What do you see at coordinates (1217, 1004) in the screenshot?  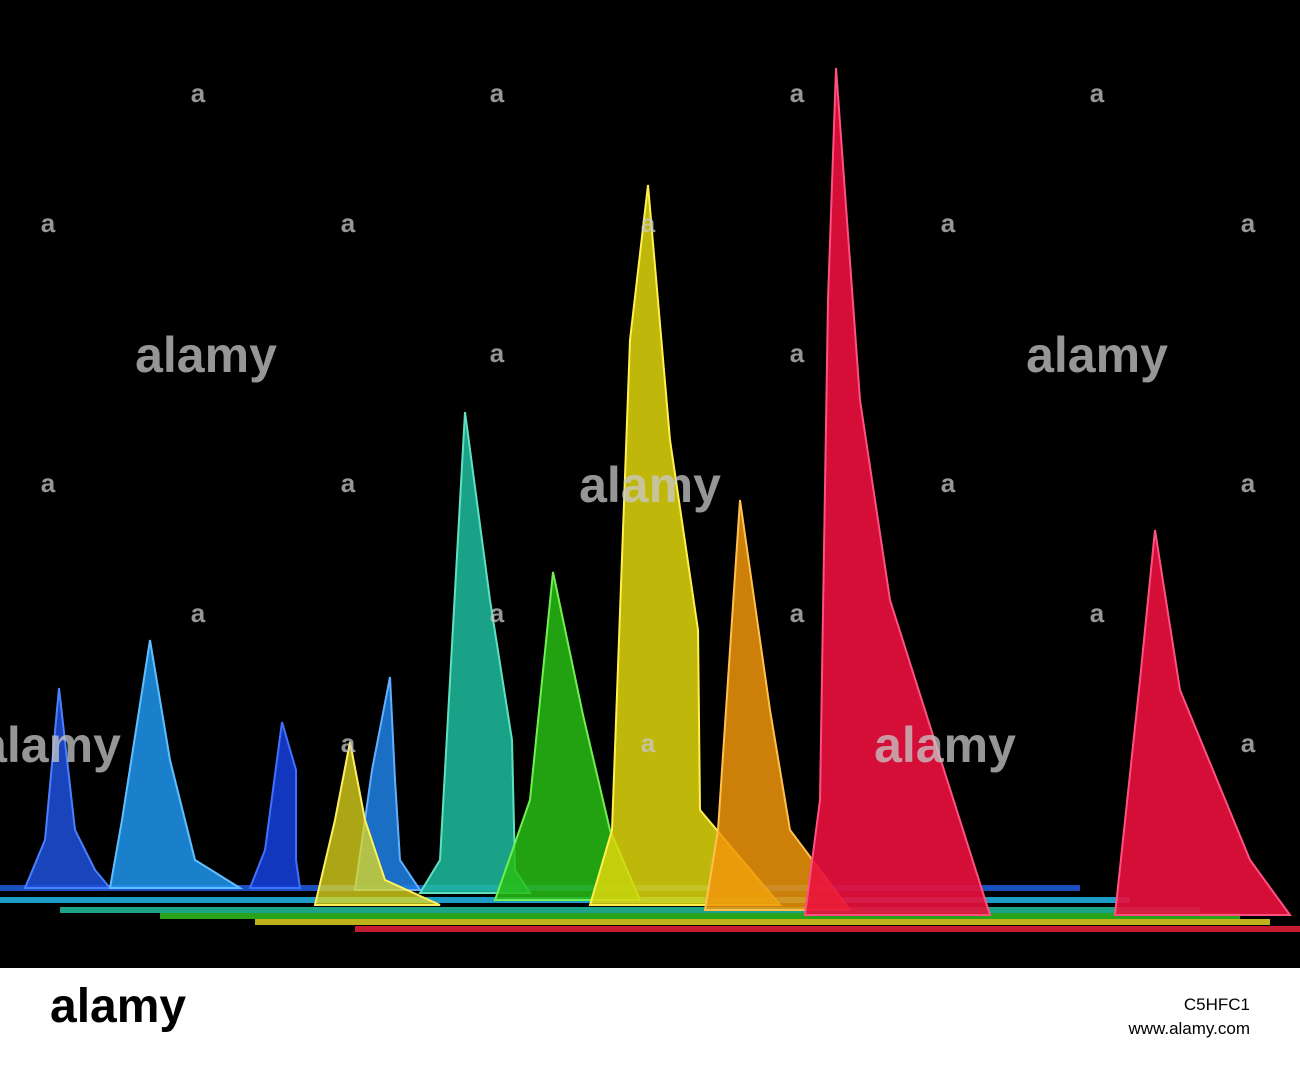 I see `image-id: C5HFC1` at bounding box center [1217, 1004].